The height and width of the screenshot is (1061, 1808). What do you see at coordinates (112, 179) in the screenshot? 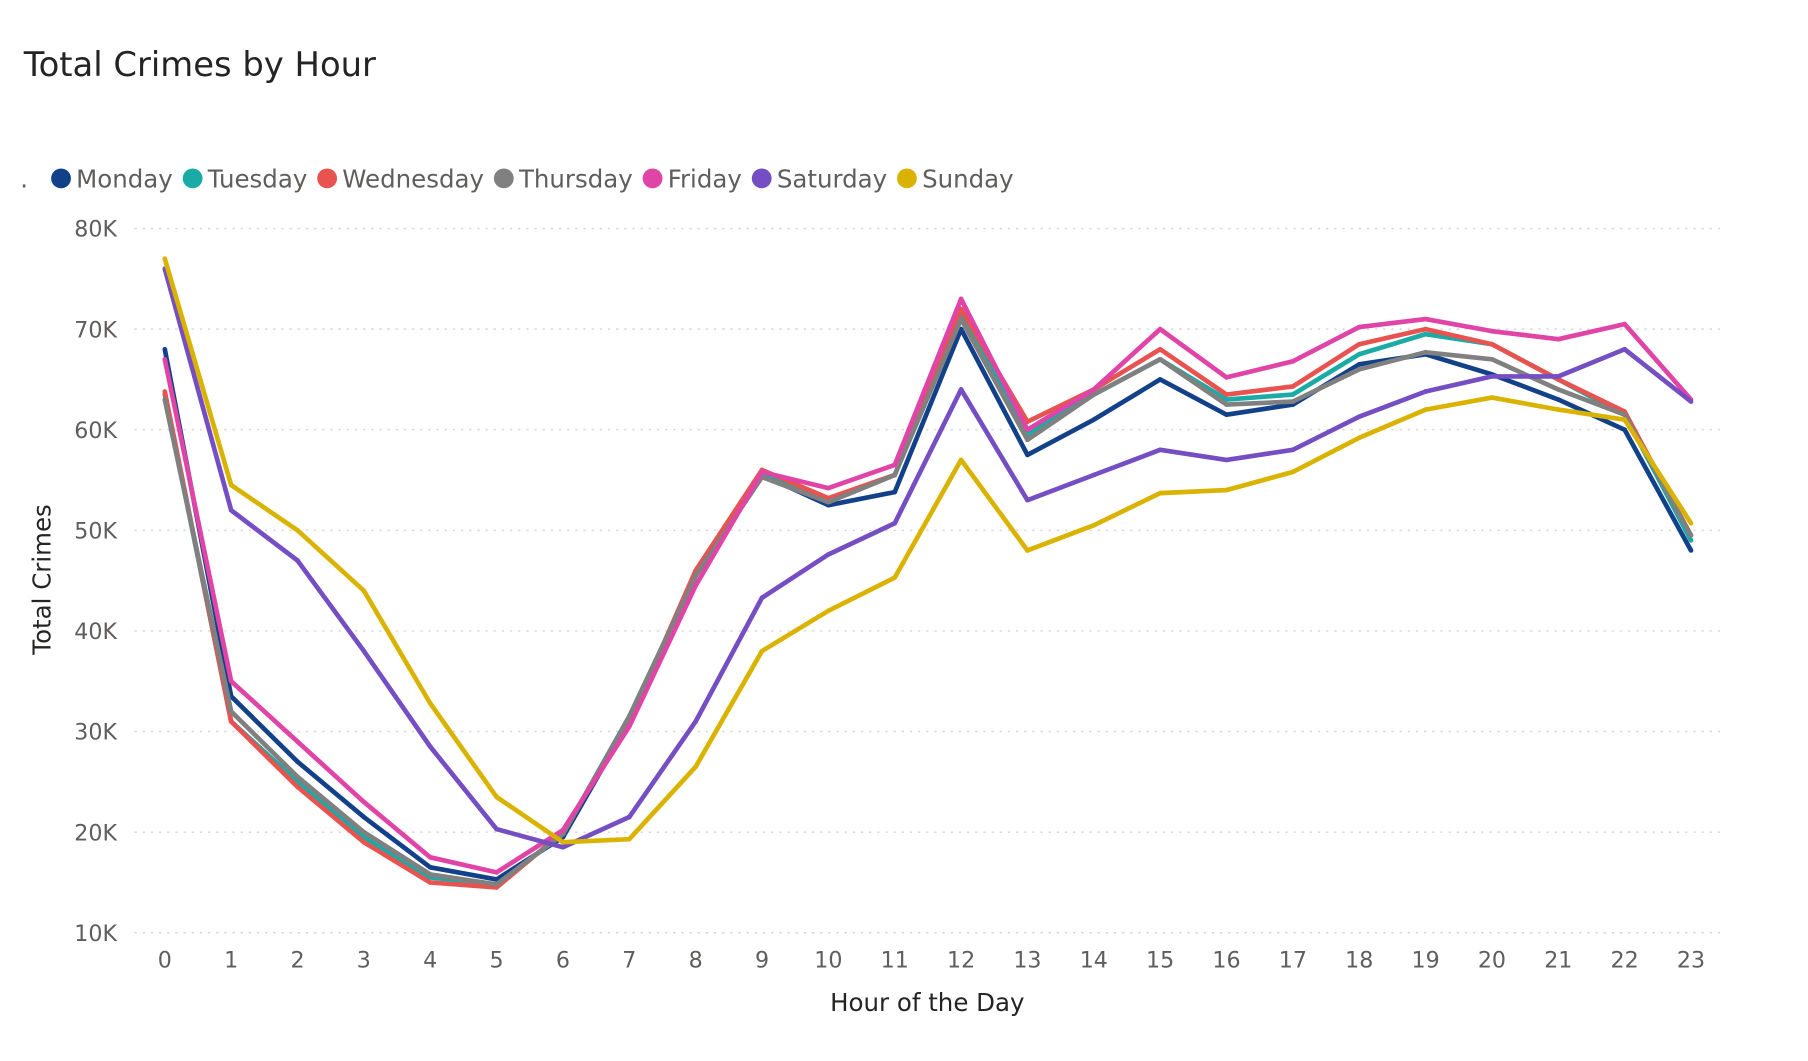
I see `legend-item-monday: Monday` at bounding box center [112, 179].